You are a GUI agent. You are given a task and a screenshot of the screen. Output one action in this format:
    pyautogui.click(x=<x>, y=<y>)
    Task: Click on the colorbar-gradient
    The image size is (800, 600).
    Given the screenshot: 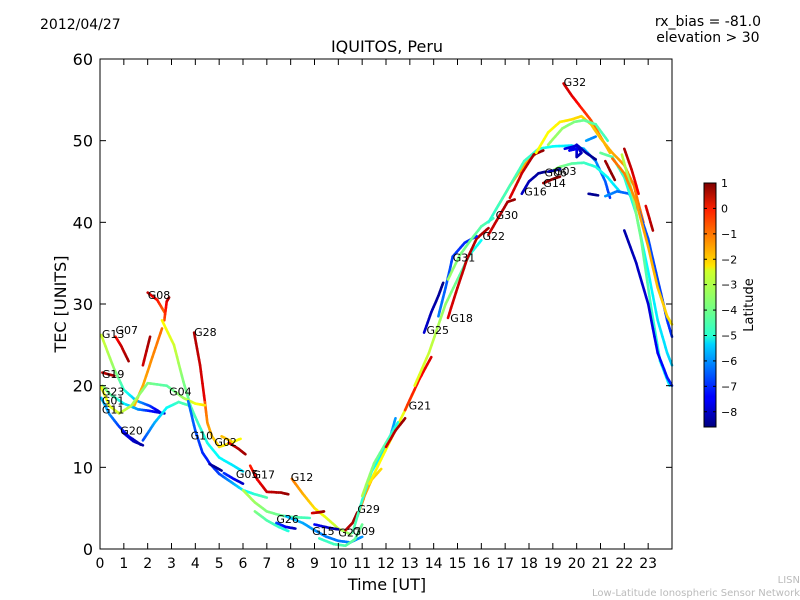 What is the action you would take?
    pyautogui.click(x=710, y=305)
    